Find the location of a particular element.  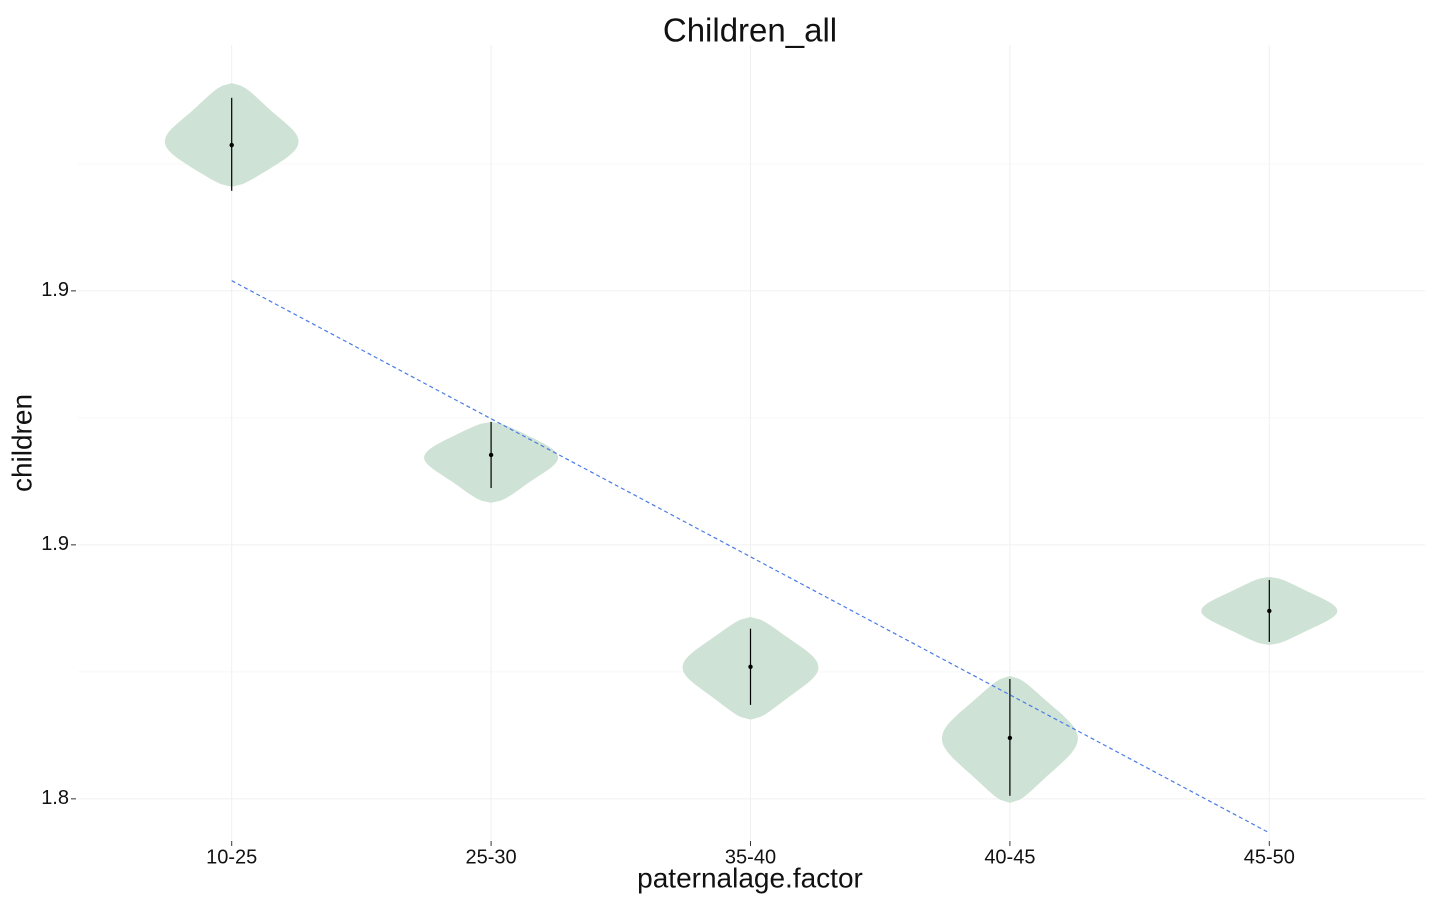

x-tick-label: 45-50 is located at coordinates (1269, 857).